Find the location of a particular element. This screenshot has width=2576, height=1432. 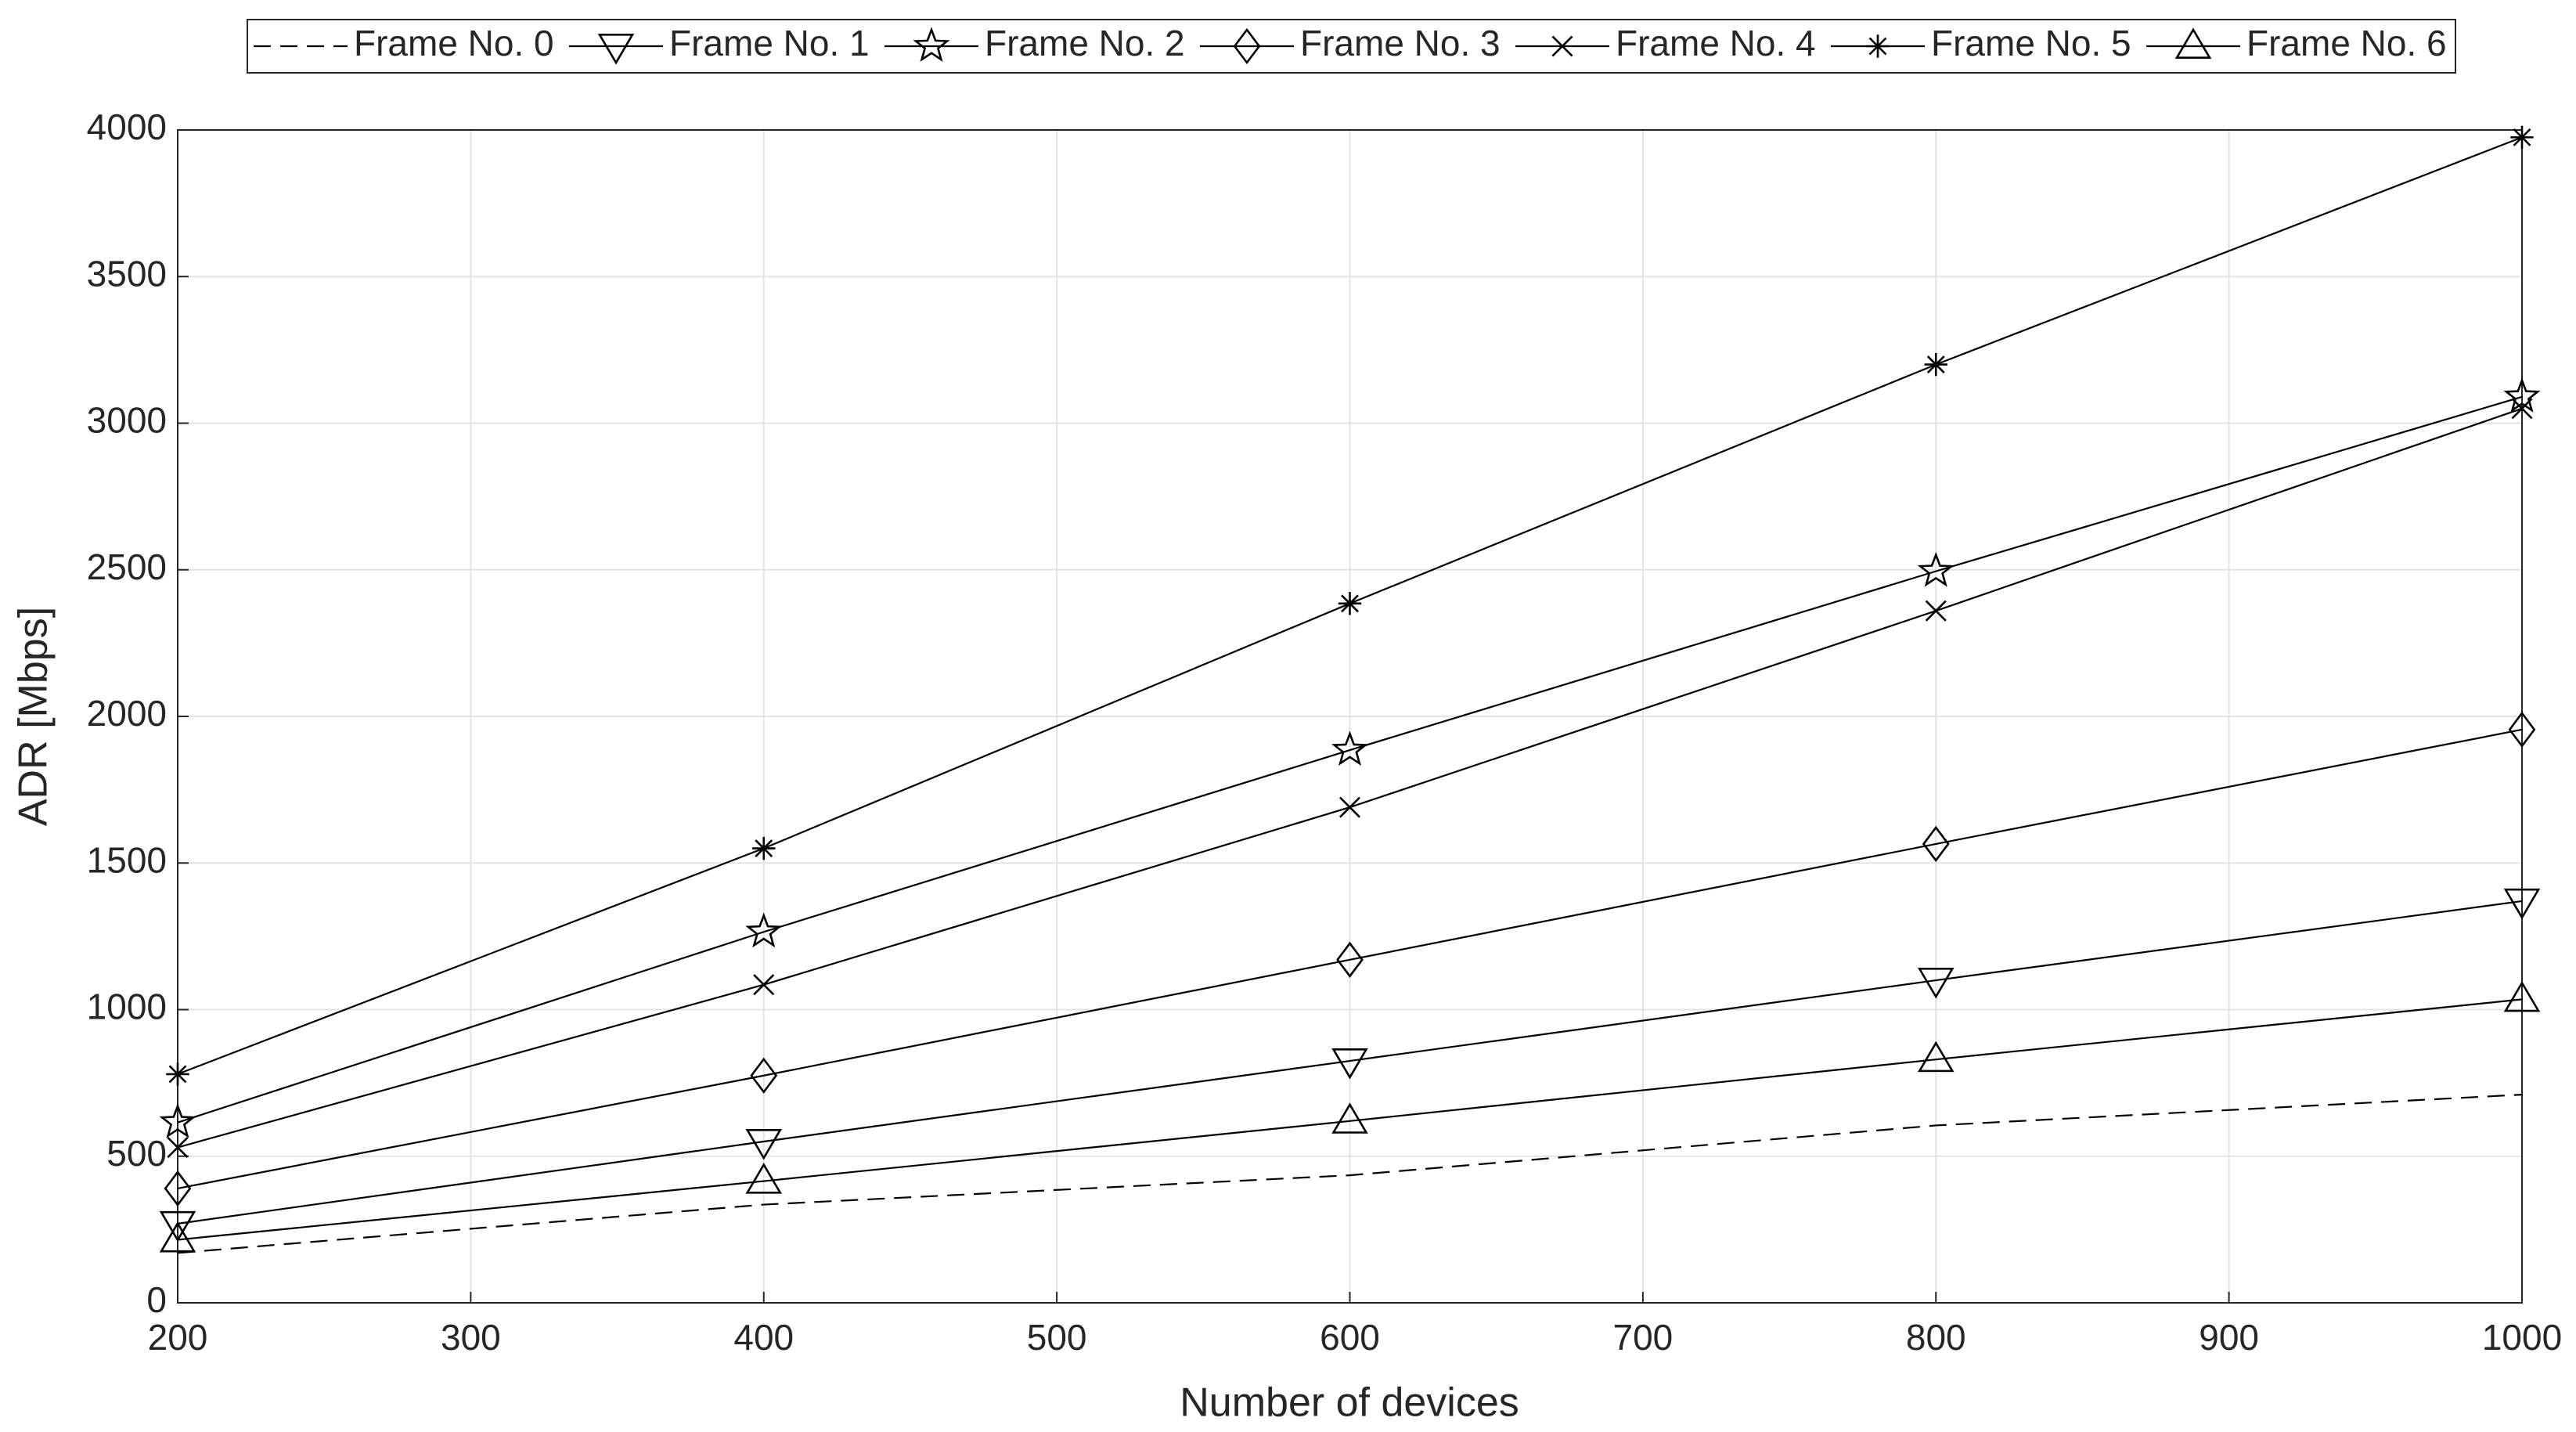

x-tick-label: 800 is located at coordinates (1936, 1338).